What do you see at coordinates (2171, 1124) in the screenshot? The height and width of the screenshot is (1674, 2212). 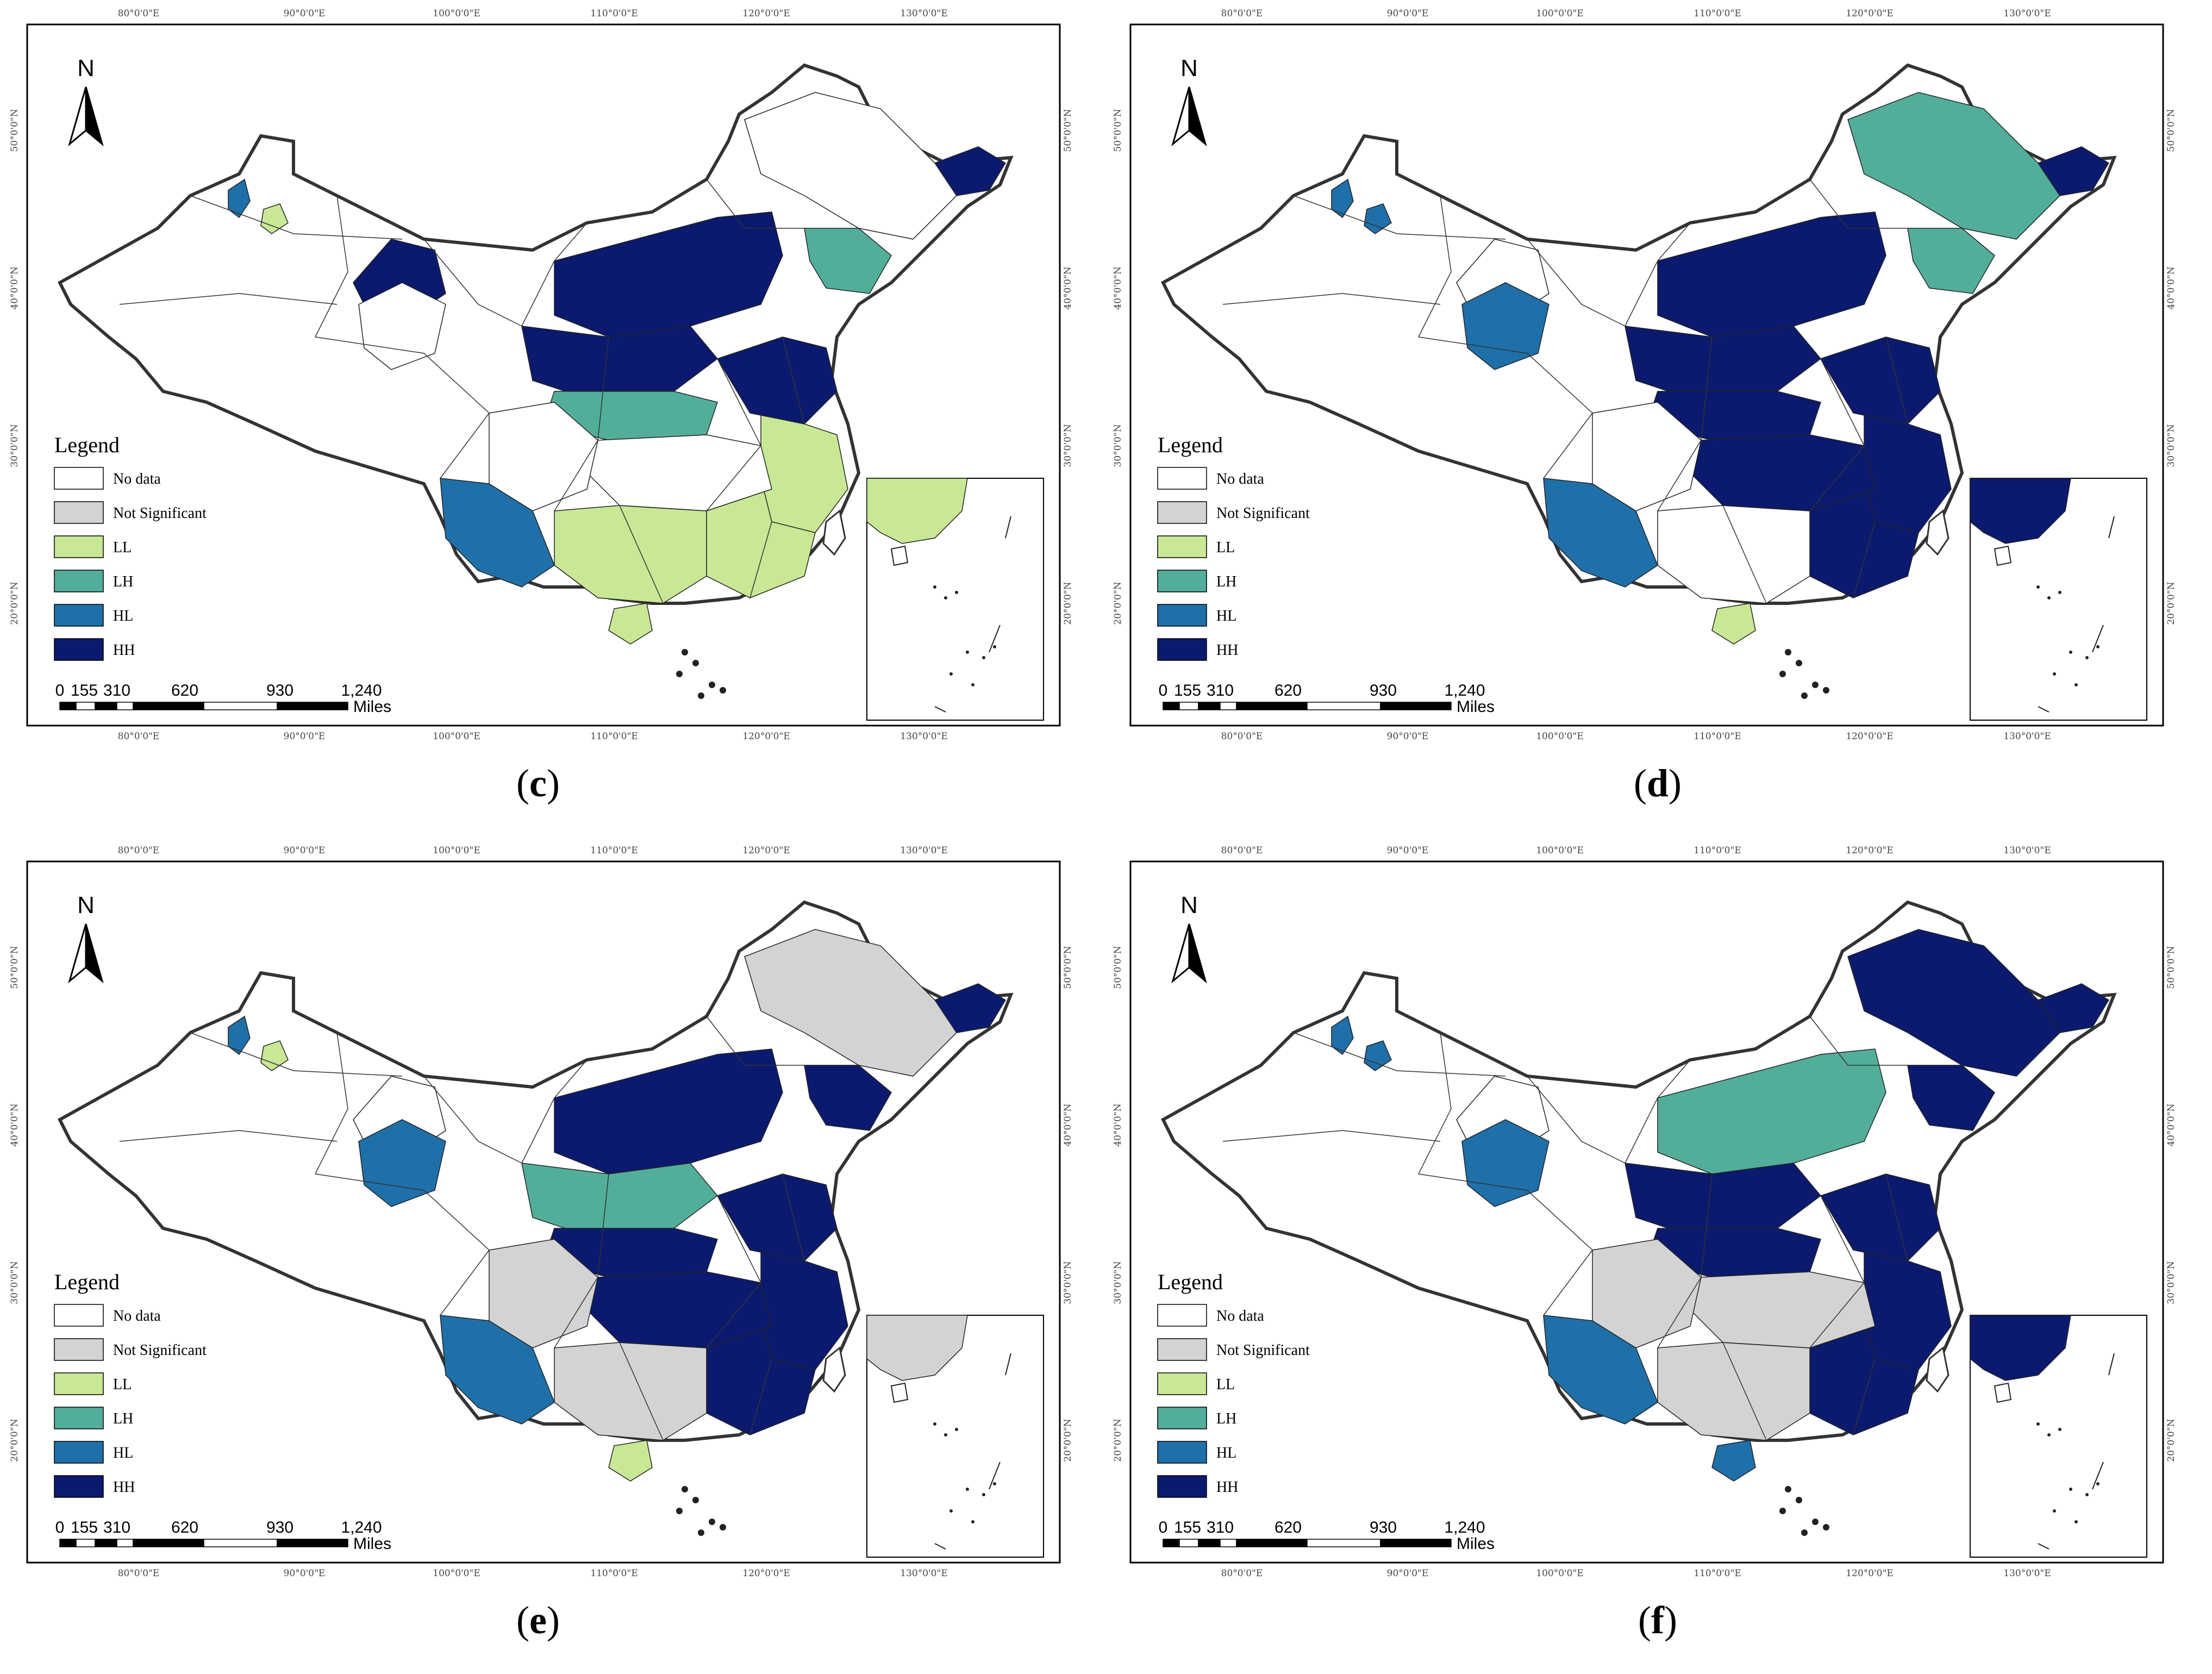 I see `latitude-tick-right: 40°0'0"N` at bounding box center [2171, 1124].